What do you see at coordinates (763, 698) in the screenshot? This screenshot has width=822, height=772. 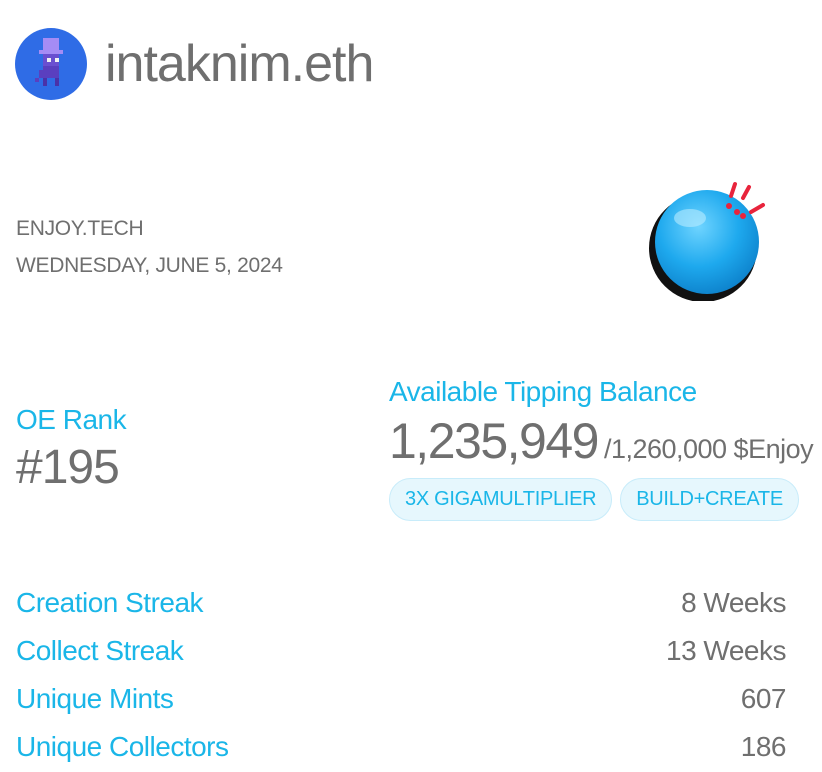 I see `stat-value: 607` at bounding box center [763, 698].